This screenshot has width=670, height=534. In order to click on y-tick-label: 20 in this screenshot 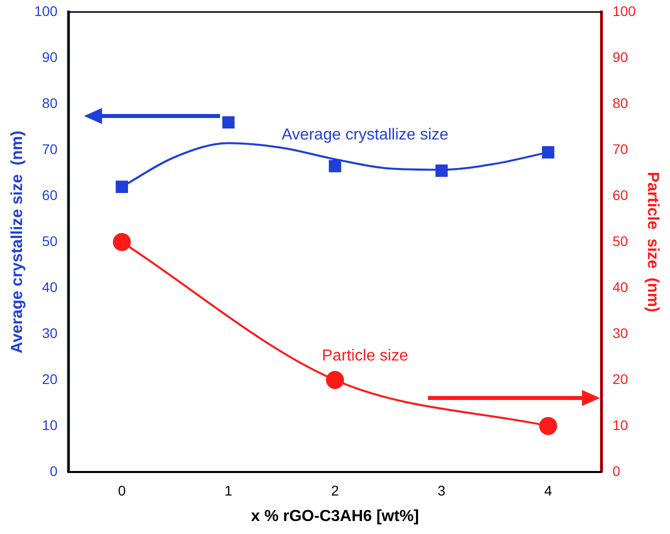, I will do `click(50, 378)`.